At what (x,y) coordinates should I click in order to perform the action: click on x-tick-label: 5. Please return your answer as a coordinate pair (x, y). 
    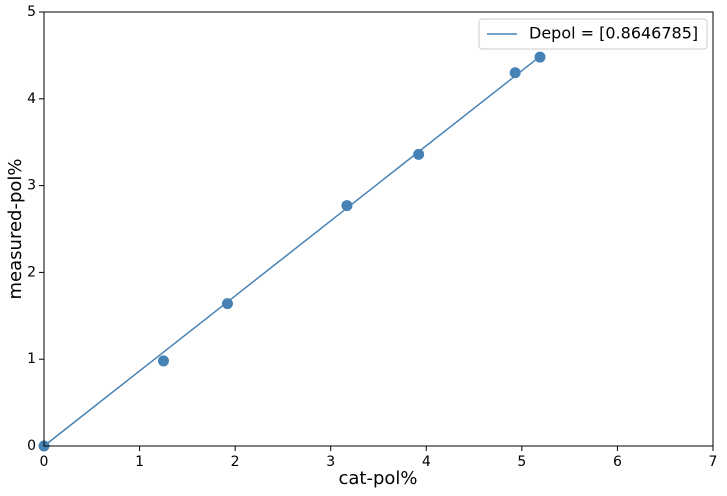
    Looking at the image, I should click on (521, 462).